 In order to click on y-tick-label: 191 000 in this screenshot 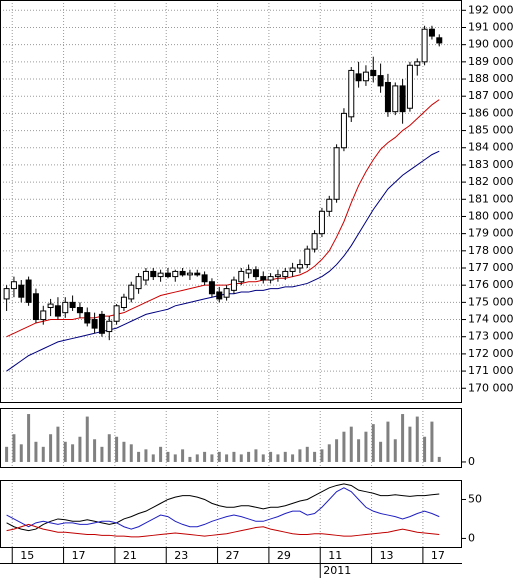, I will do `click(491, 26)`.